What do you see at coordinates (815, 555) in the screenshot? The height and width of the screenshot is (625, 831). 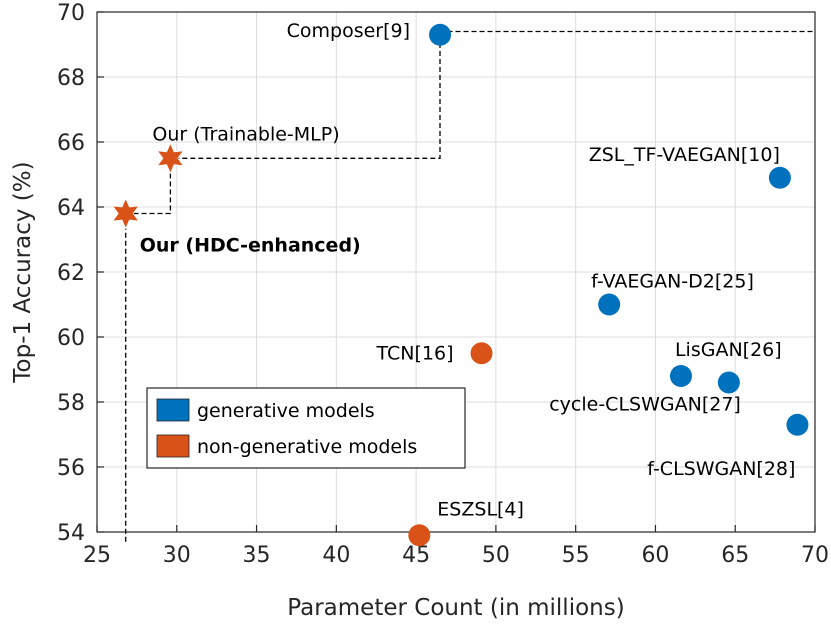 I see `x-tick-label: 70` at bounding box center [815, 555].